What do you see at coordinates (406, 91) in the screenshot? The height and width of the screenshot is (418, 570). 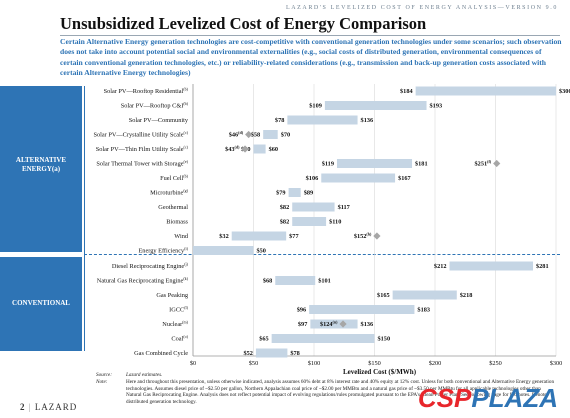 I see `low-value-label: $184` at bounding box center [406, 91].